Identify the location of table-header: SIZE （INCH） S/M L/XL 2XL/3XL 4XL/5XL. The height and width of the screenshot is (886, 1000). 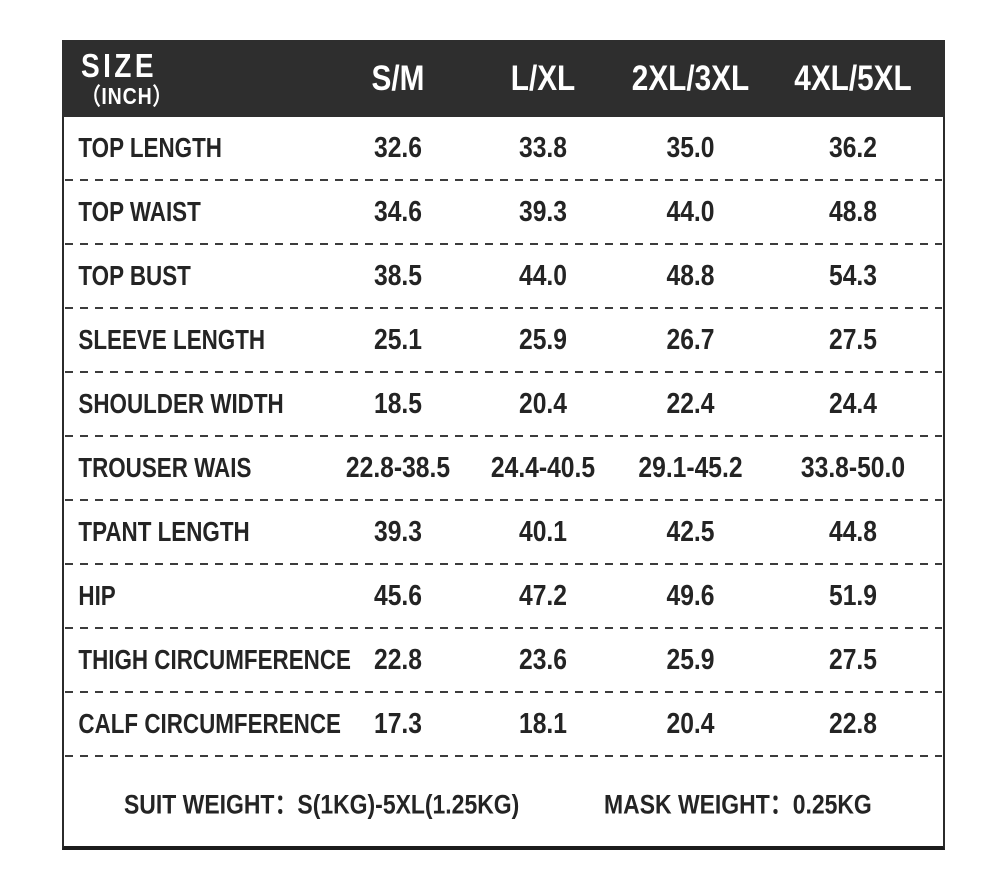
(503, 78).